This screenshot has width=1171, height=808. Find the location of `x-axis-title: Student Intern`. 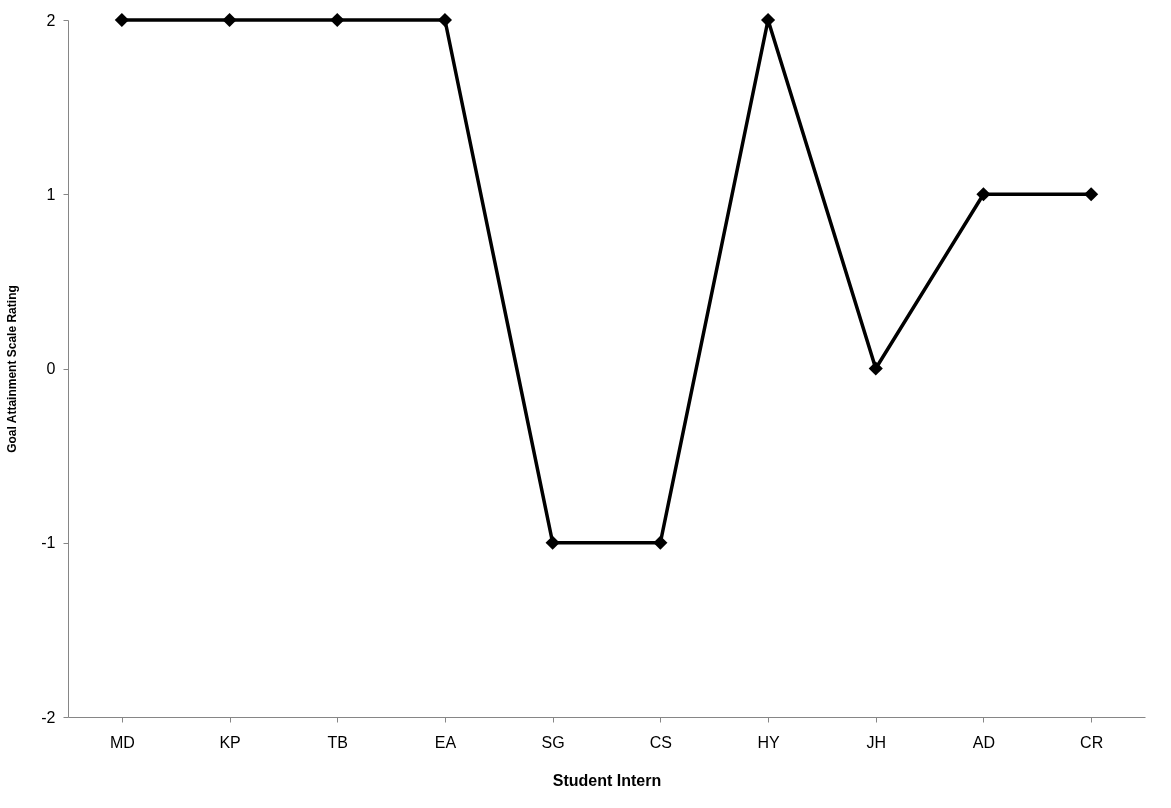

x-axis-title: Student Intern is located at coordinates (607, 780).